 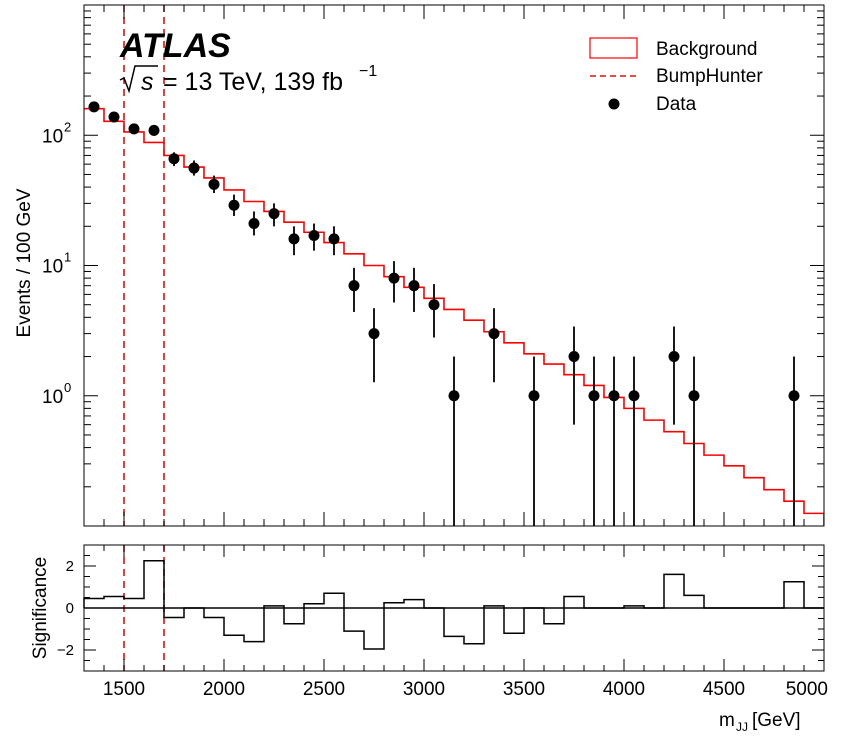 What do you see at coordinates (624, 689) in the screenshot?
I see `x-tick-label: 4000` at bounding box center [624, 689].